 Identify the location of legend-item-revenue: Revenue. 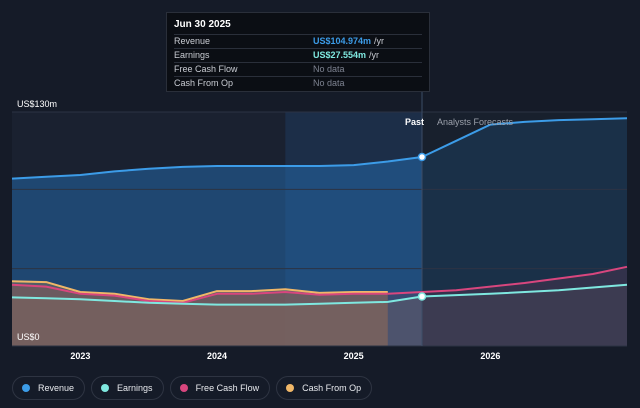
(49, 388).